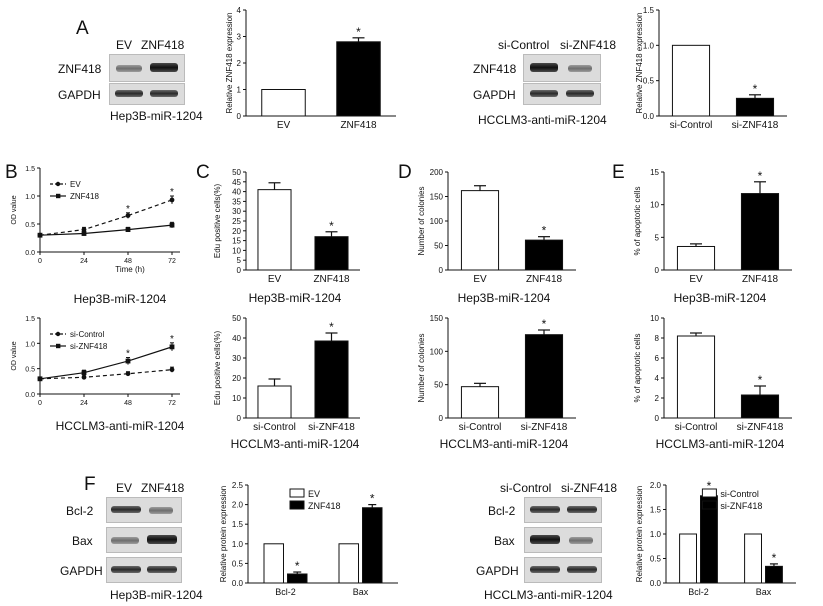 This screenshot has width=823, height=606. What do you see at coordinates (639, 534) in the screenshot?
I see `f2-ylabel: Relative protein expression` at bounding box center [639, 534].